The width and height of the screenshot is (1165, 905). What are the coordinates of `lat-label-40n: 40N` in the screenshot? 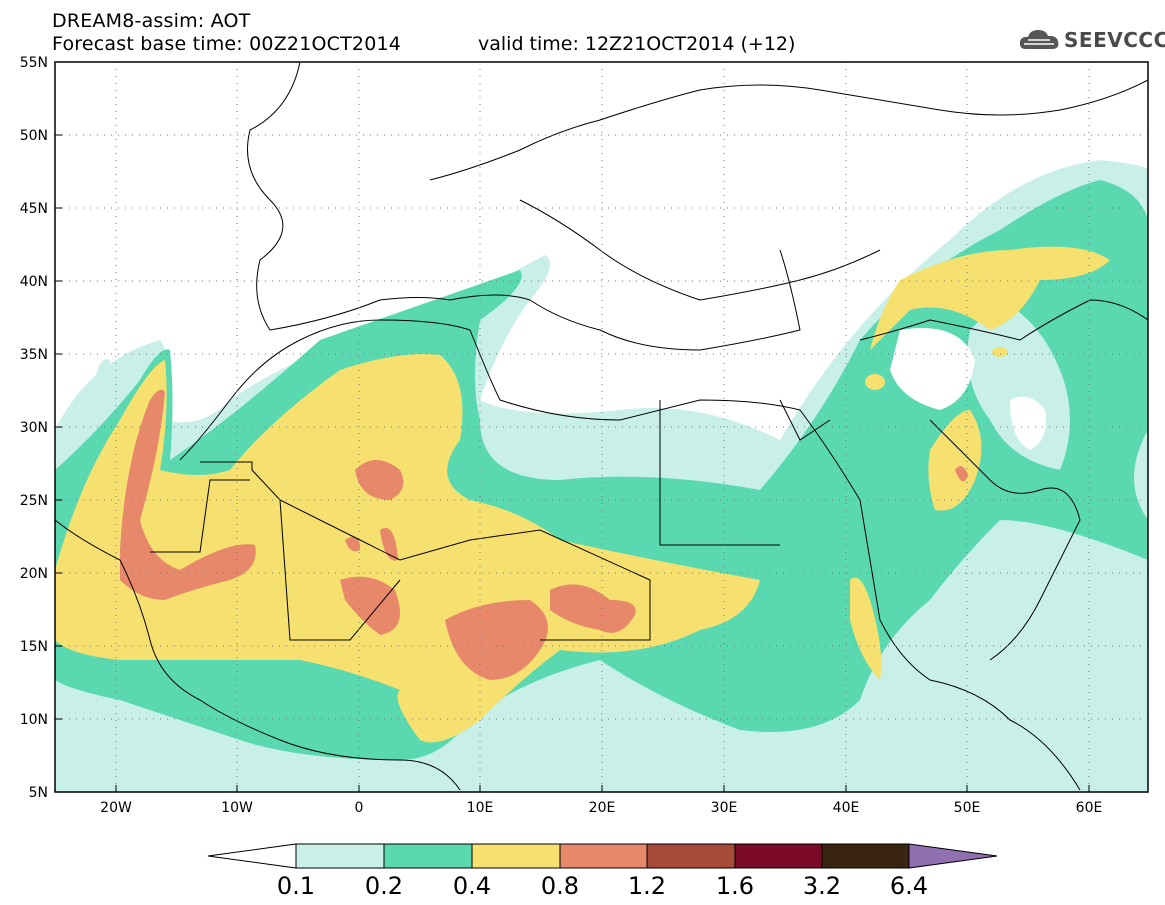 It's located at (34, 282).